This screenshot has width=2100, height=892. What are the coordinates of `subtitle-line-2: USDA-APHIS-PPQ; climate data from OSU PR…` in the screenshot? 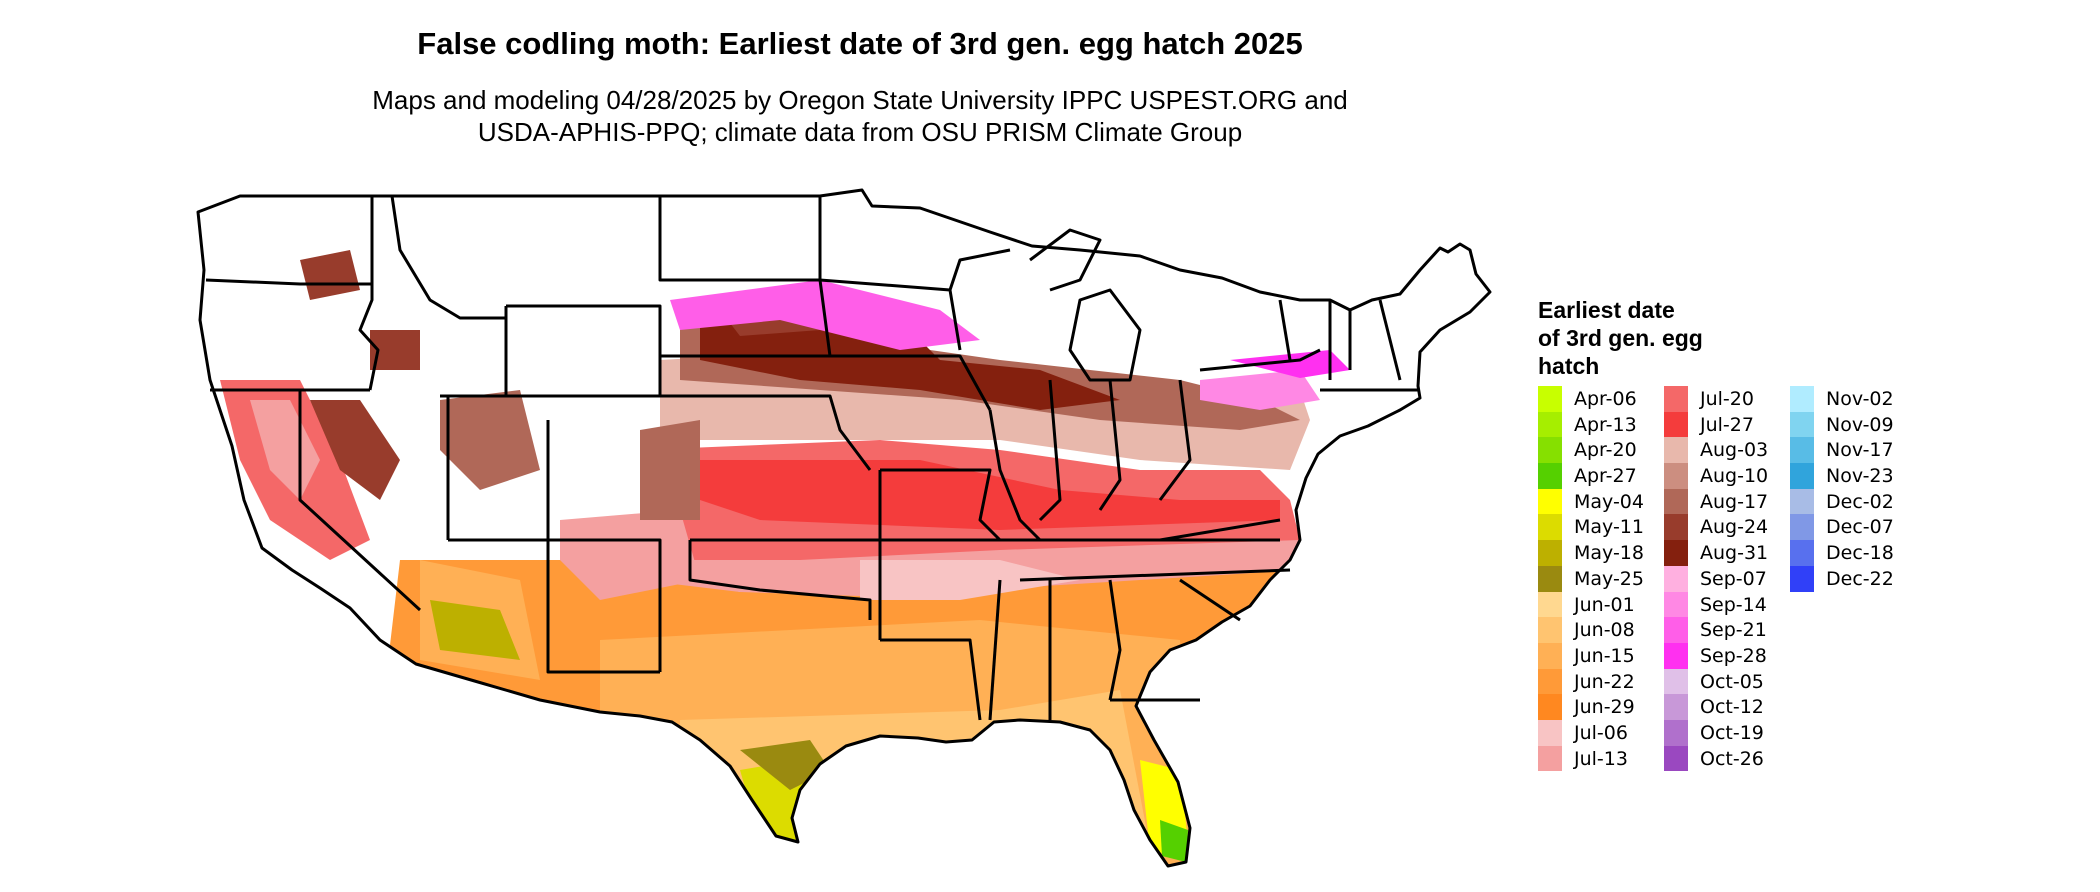 It's located at (860, 132).